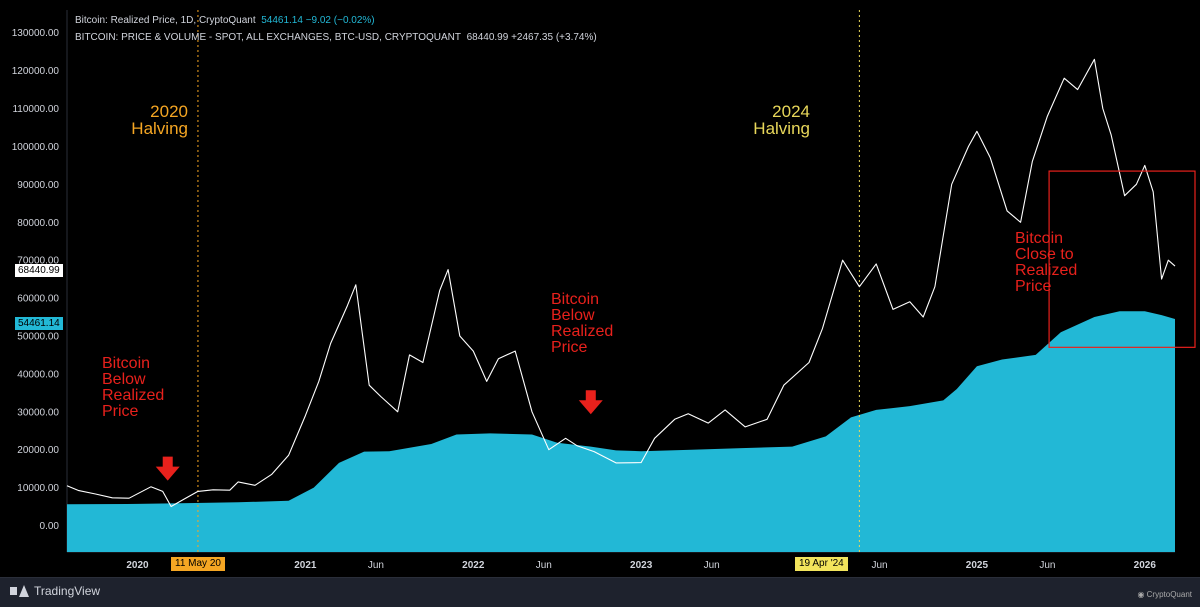 The image size is (1200, 607). What do you see at coordinates (305, 565) in the screenshot?
I see `x-tick-label: 2021` at bounding box center [305, 565].